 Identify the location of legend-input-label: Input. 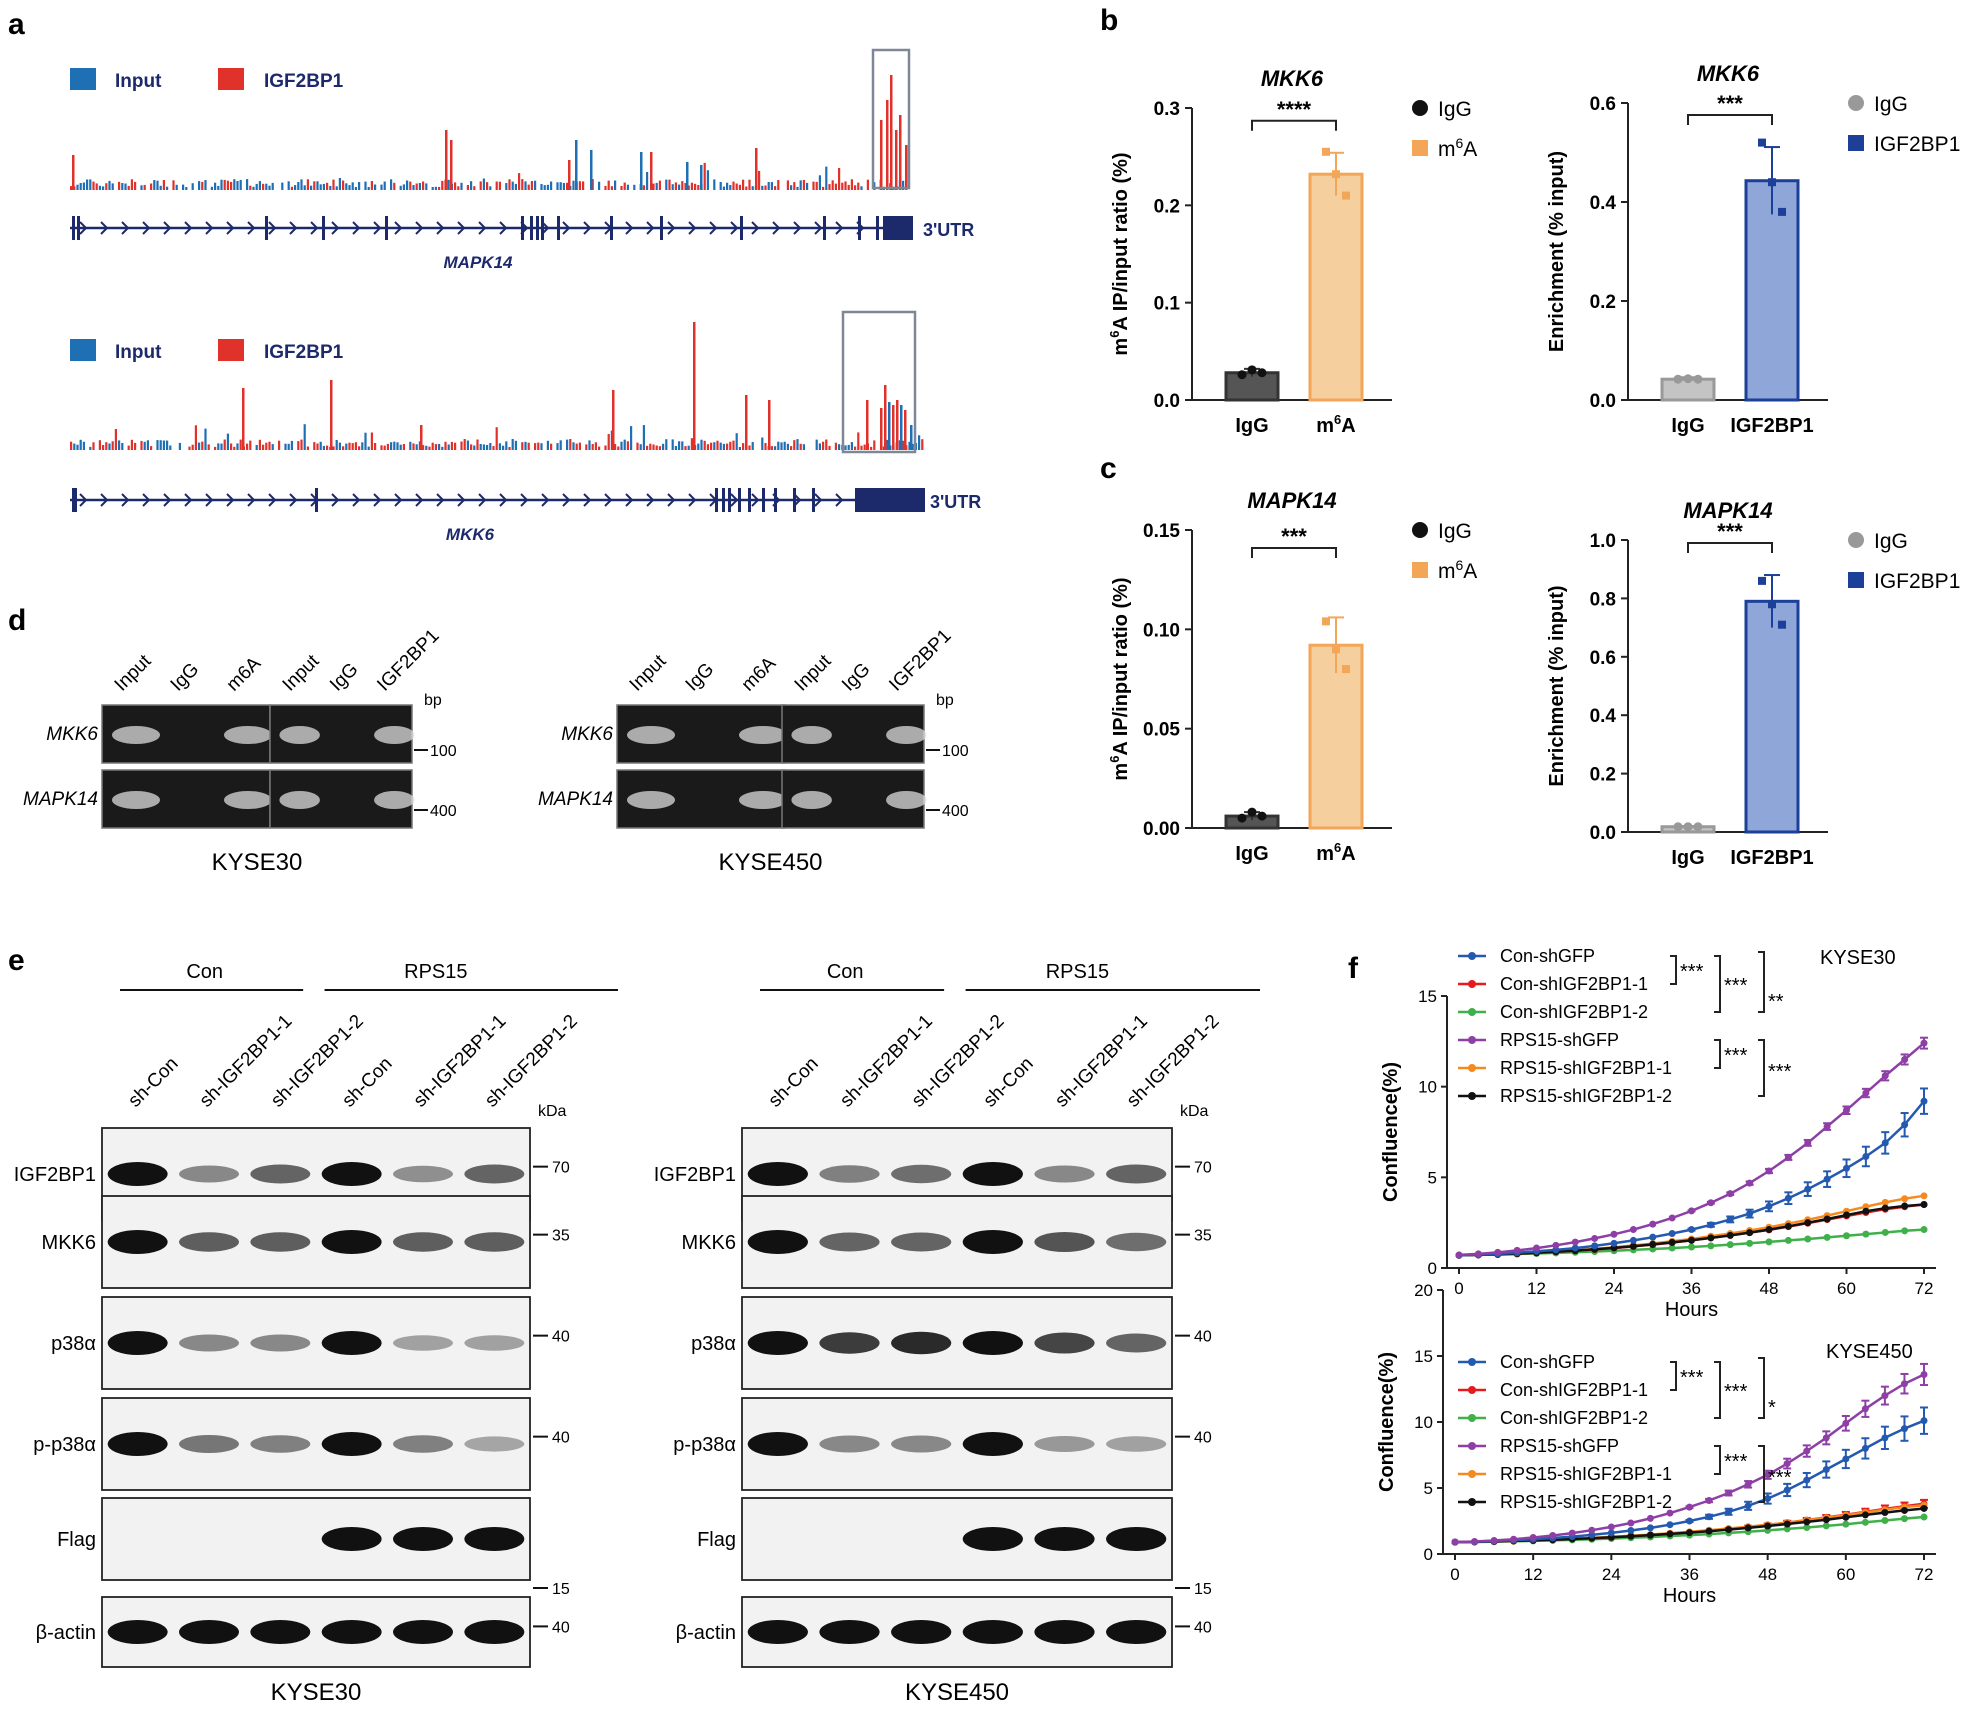
(138, 352).